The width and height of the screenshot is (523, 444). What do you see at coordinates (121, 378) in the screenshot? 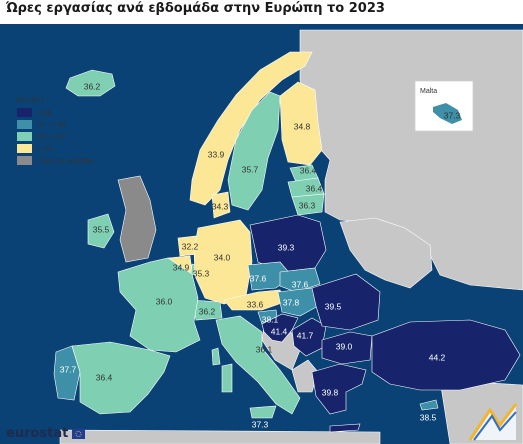
I see `country-spain` at bounding box center [121, 378].